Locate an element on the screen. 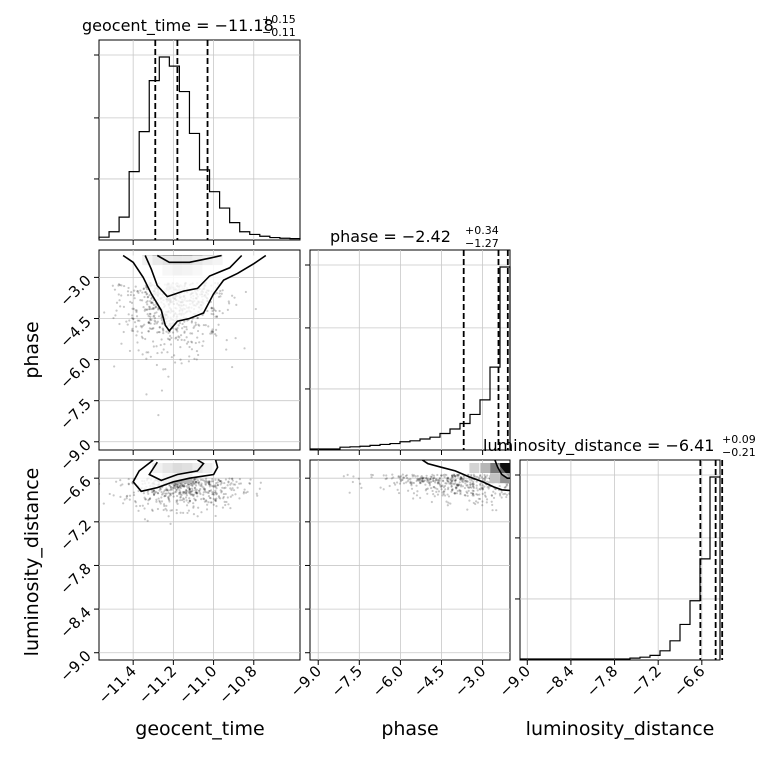 Image resolution: width=760 pixels, height=760 pixels. contour-core is located at coordinates (189, 259).